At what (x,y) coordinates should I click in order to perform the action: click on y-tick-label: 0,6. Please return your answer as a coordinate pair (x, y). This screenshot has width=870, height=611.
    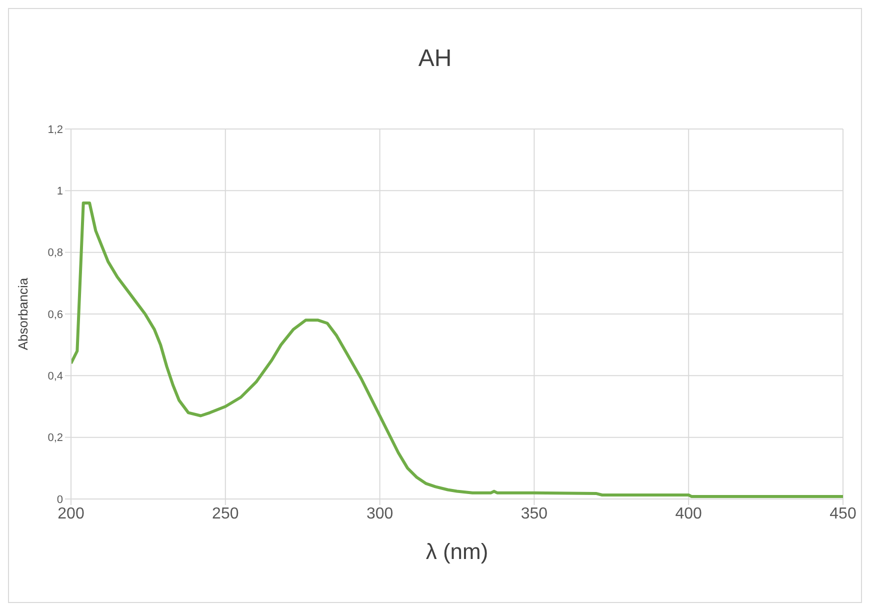
    Looking at the image, I should click on (55, 314).